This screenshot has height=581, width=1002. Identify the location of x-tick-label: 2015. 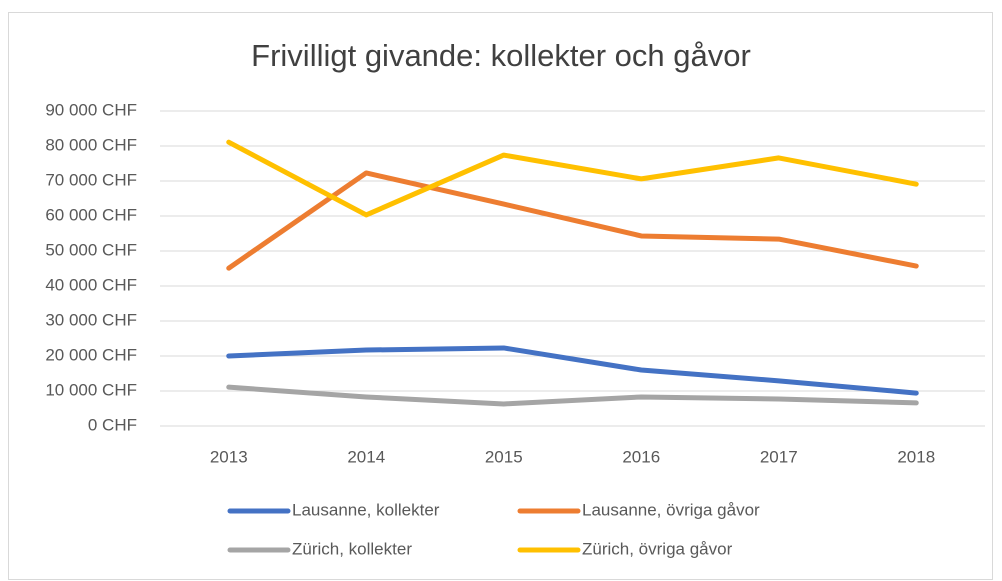
(504, 456).